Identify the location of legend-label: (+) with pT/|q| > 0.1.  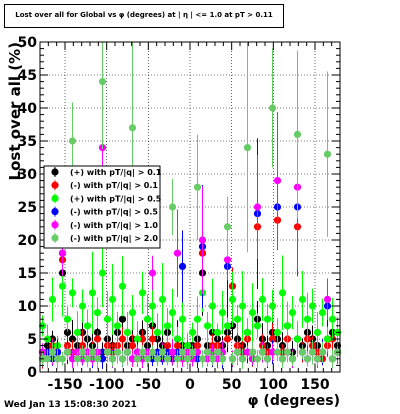
(116, 172).